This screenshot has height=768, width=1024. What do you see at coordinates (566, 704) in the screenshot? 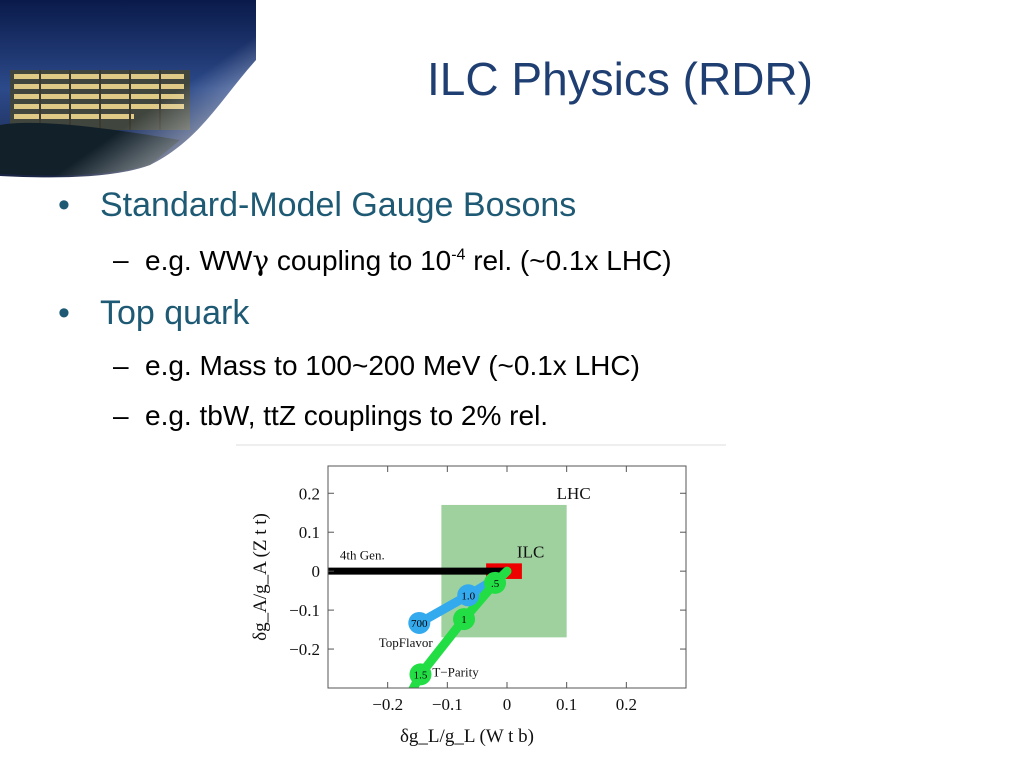
I see `x-tick-label: 0.1` at bounding box center [566, 704].